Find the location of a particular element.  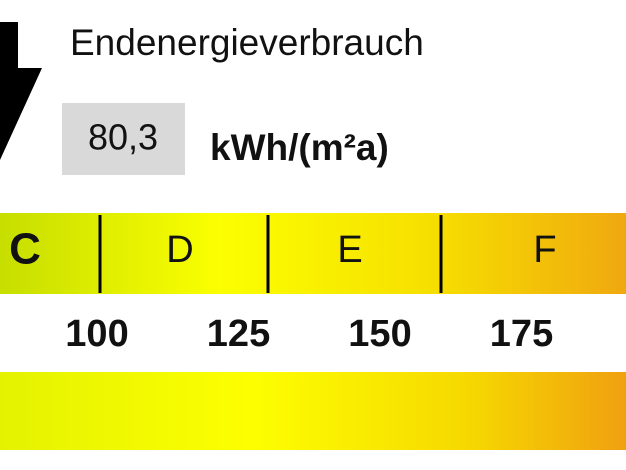

title: Endenergieverbrauch is located at coordinates (247, 42).